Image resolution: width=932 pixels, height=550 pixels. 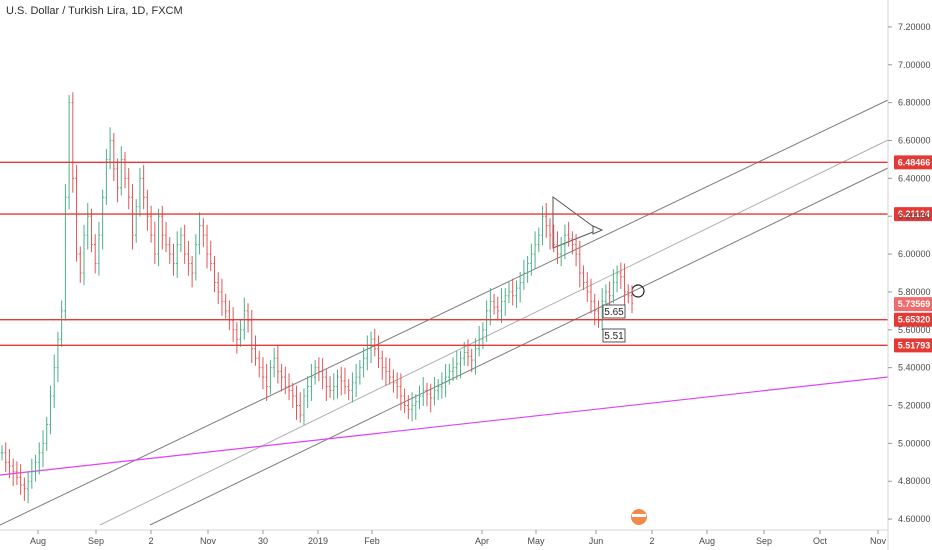 I want to click on triangle-arrow-icon, so click(x=598, y=230).